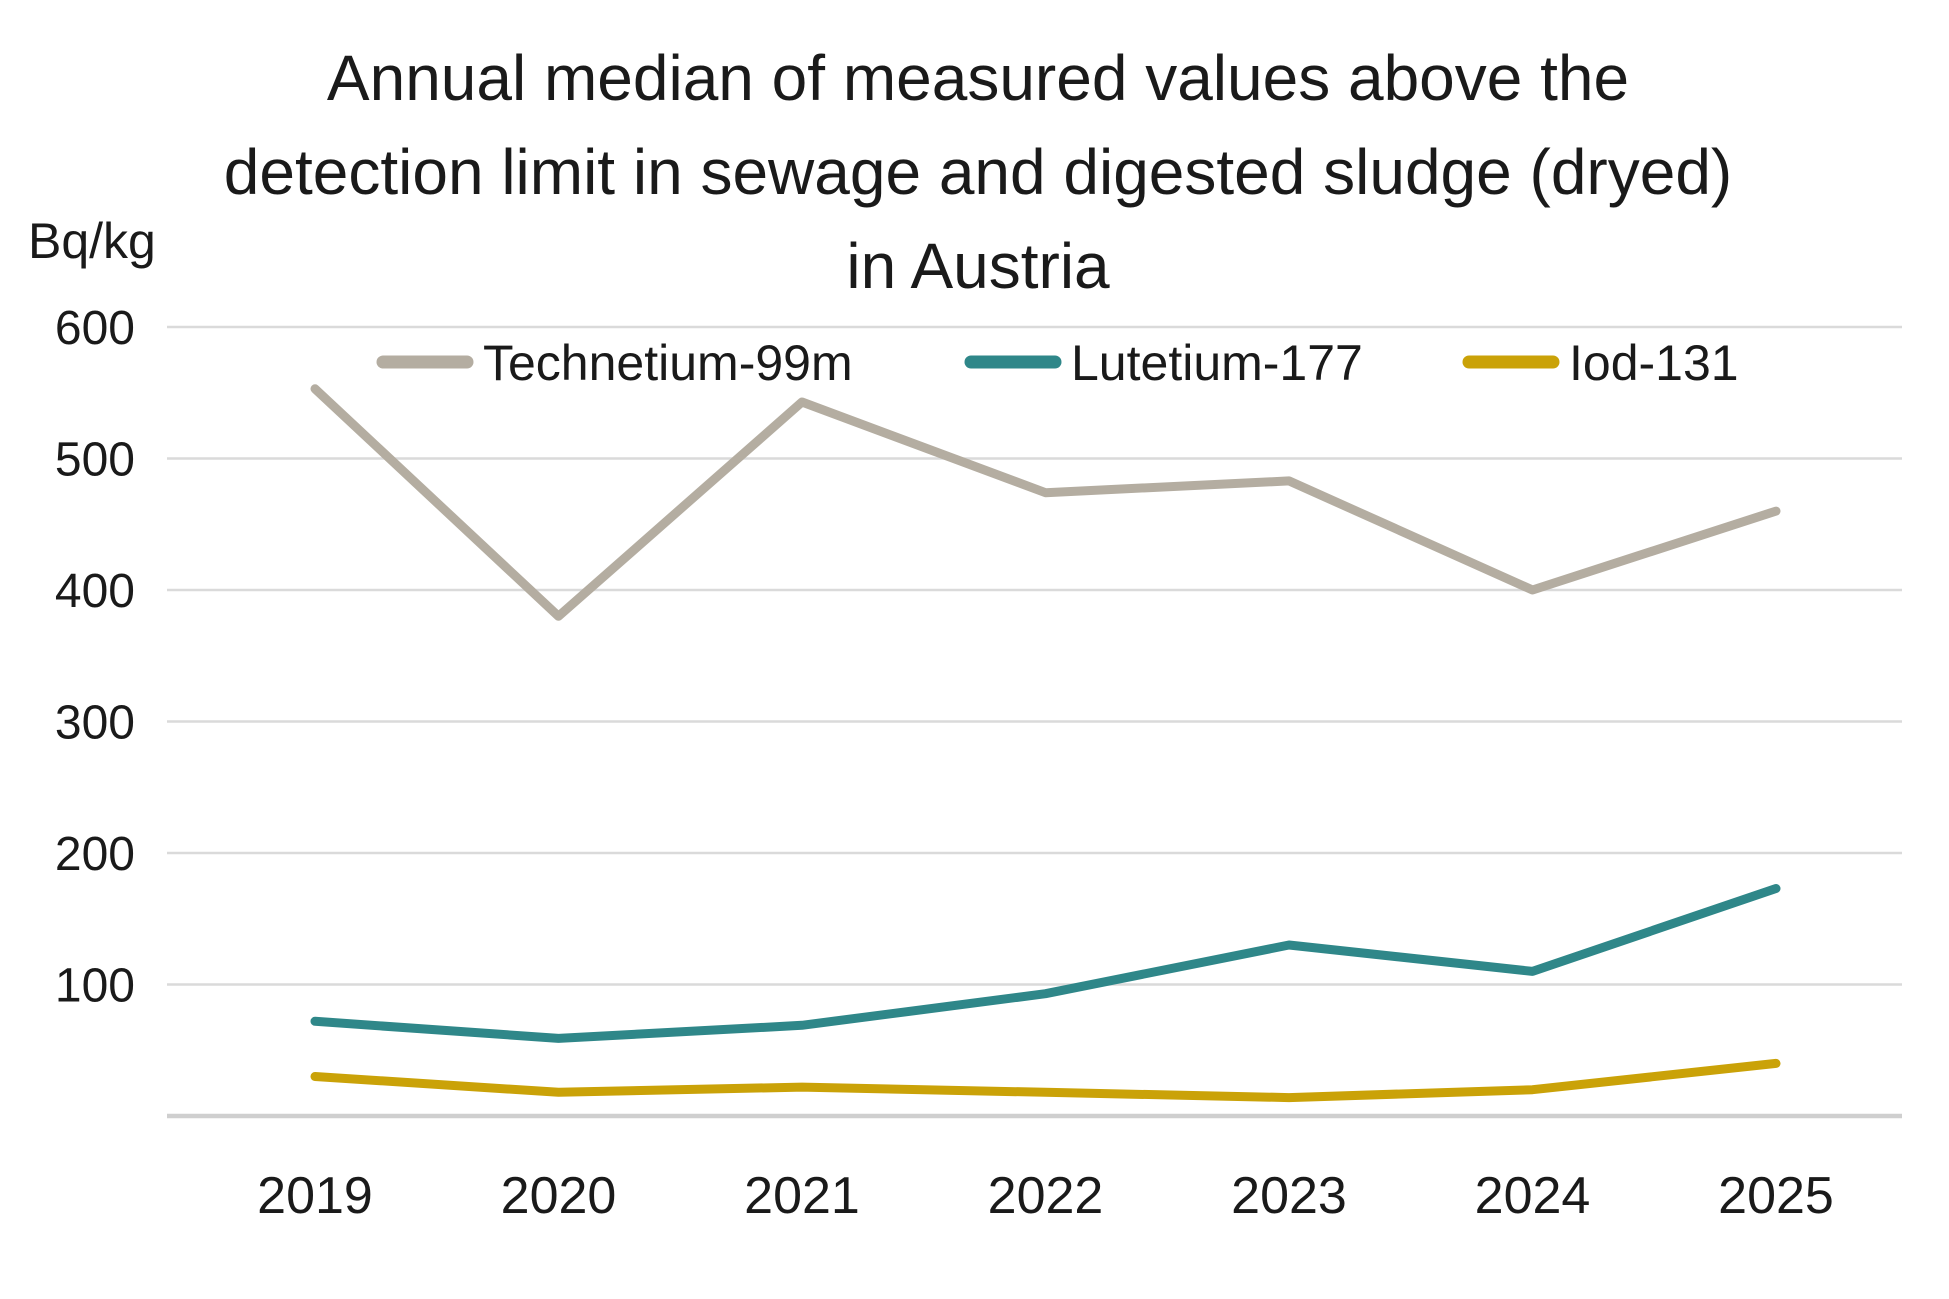 This screenshot has width=1949, height=1299. Describe the element at coordinates (802, 1196) in the screenshot. I see `x-tick-label-2021: 2021` at that location.